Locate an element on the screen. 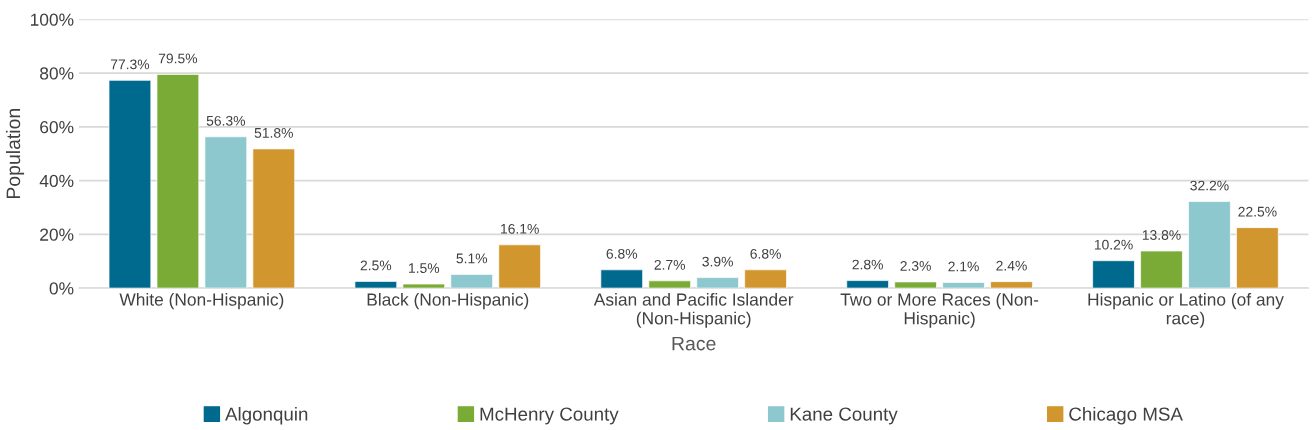 The image size is (1315, 430). data-label: 2.5% is located at coordinates (376, 265).